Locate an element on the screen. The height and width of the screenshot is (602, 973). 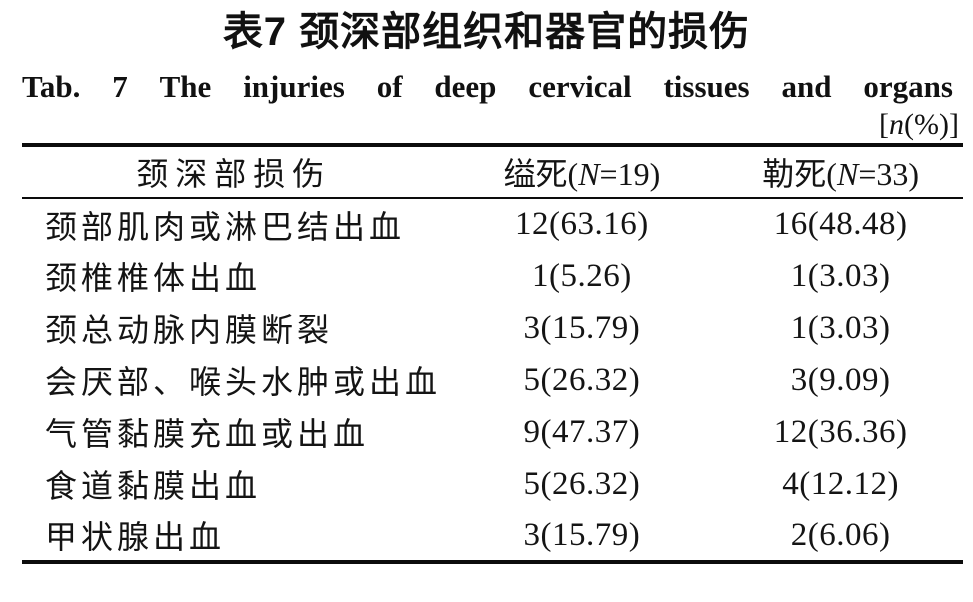
col-header-ligature: 勒死(N=33) is located at coordinates (841, 174).